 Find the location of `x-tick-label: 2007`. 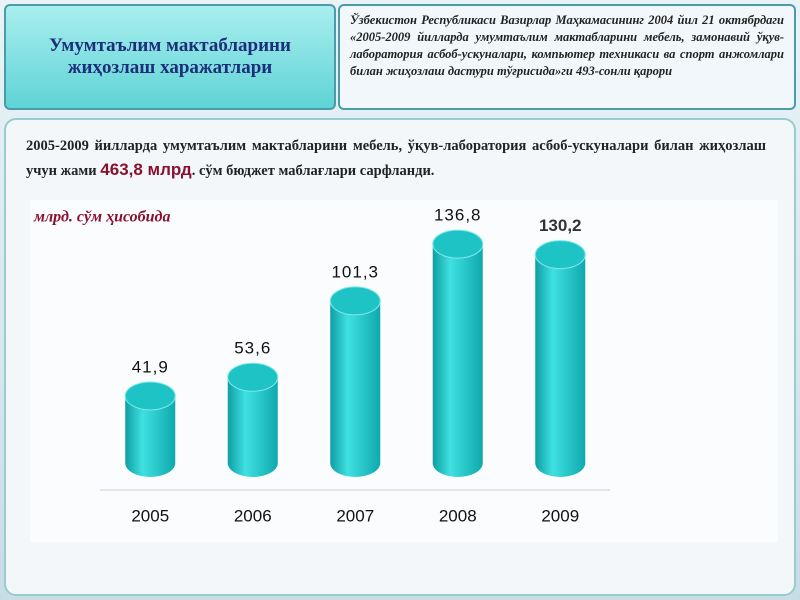

x-tick-label: 2007 is located at coordinates (355, 515).